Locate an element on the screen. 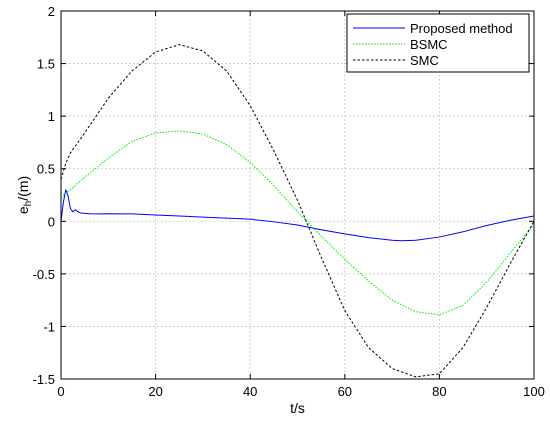 Image resolution: width=550 pixels, height=423 pixels. y-tick-label: 0 is located at coordinates (51, 221).